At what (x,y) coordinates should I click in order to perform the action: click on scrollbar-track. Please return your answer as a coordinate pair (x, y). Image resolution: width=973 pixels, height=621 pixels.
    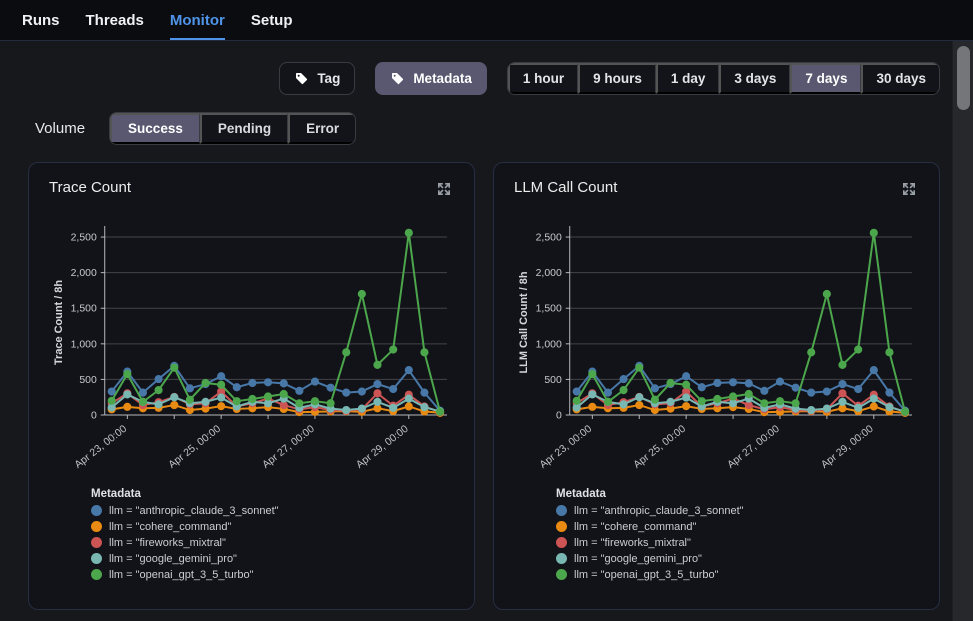
    Looking at the image, I should click on (962, 331).